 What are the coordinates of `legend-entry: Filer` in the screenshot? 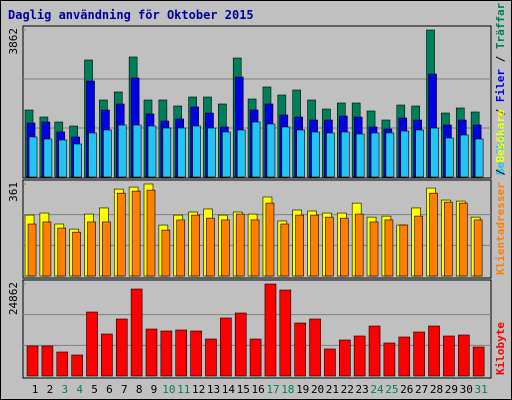 It's located at (500, 85).